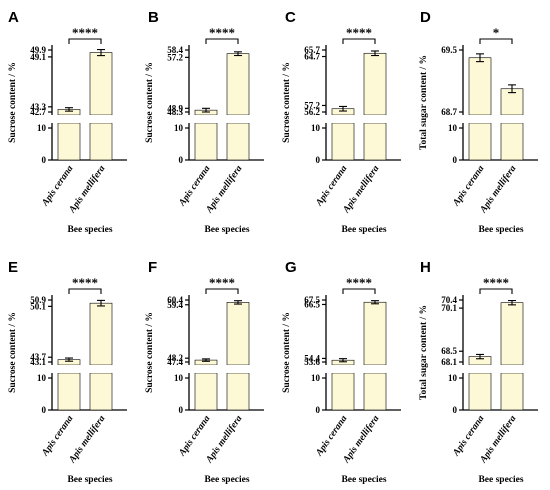 This screenshot has height=490, width=550. What do you see at coordinates (38, 50) in the screenshot?
I see `y-tick-label: 49.9` at bounding box center [38, 50].